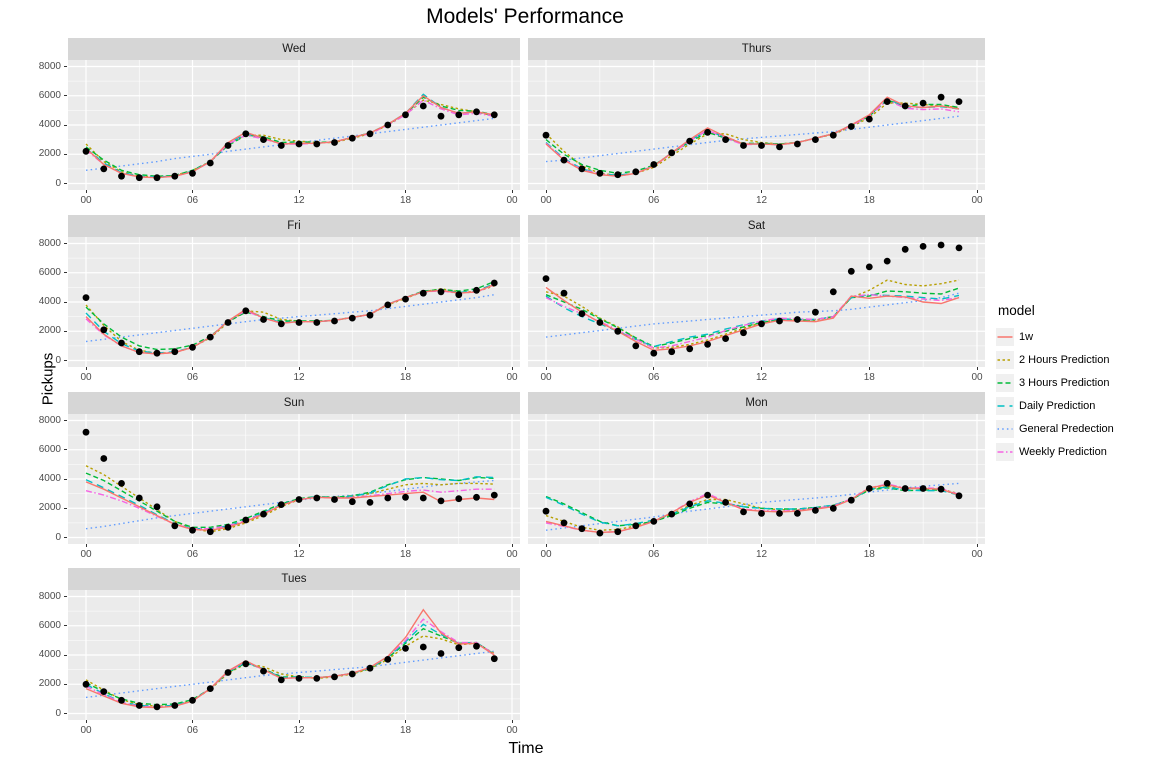 The height and width of the screenshot is (768, 1152). I want to click on legend-label-general: General Predection, so click(1066, 428).